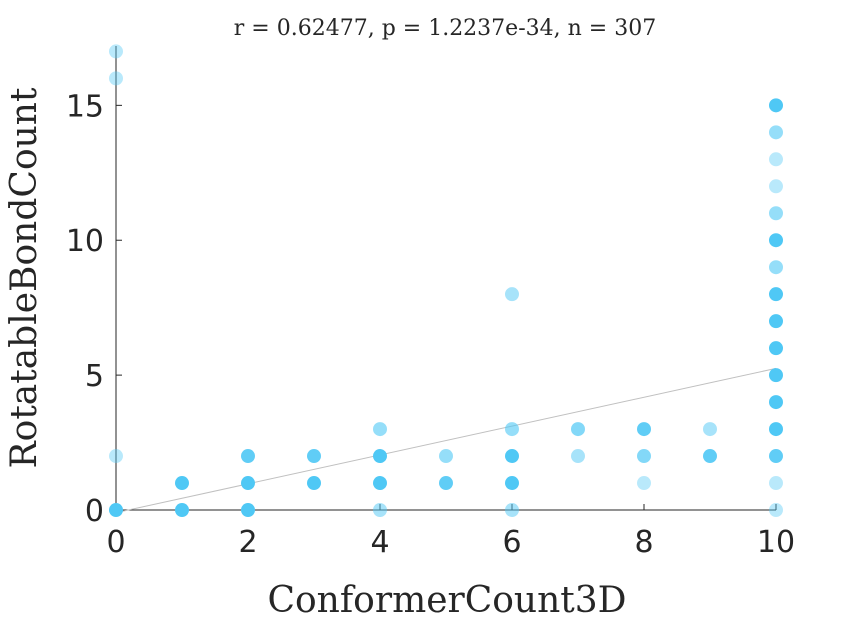  What do you see at coordinates (24, 277) in the screenshot?
I see `y-axis-label: RotatableBondCount` at bounding box center [24, 277].